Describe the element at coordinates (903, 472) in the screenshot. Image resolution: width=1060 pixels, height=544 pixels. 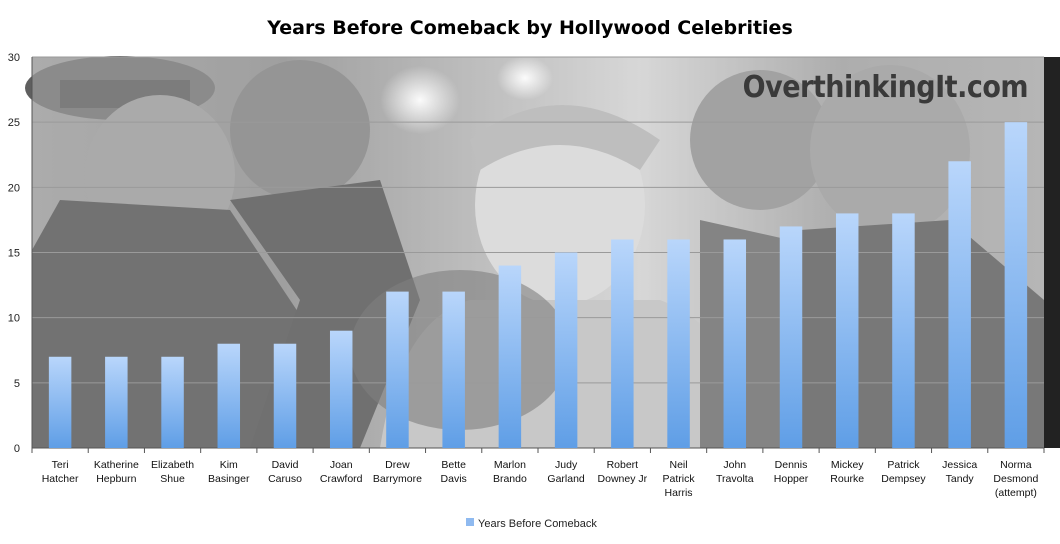
I see `x-tick-label: Patrick Dempsey` at that location.